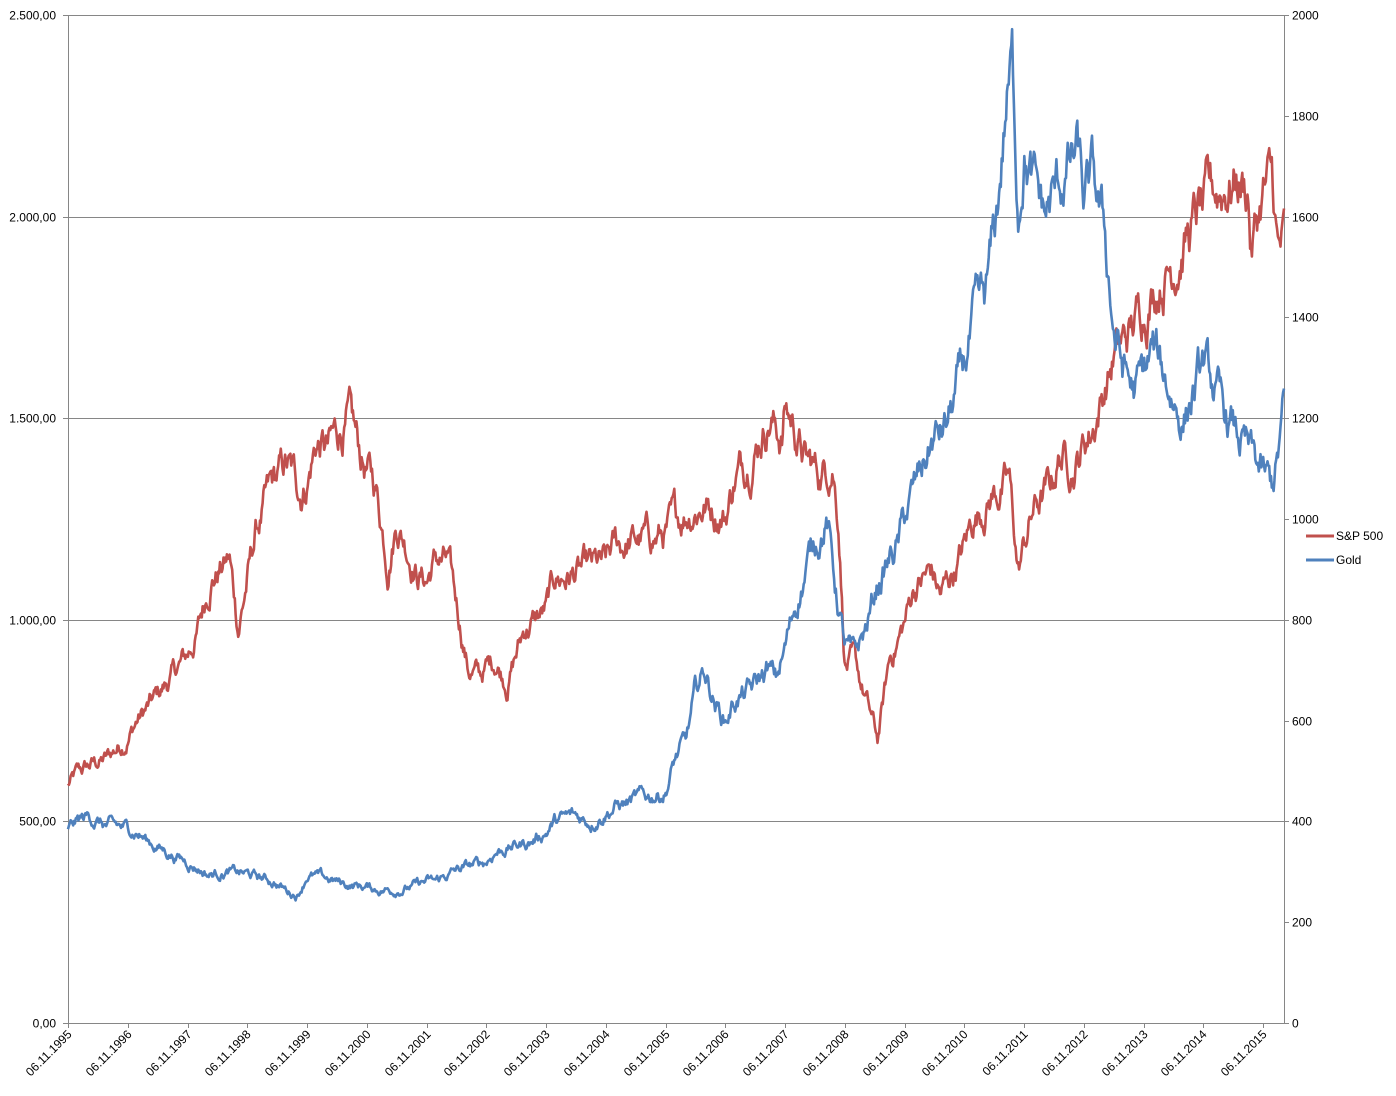  I want to click on right-axis-ticks: 0 200 400 600 800 1000 1200 1400 1600 1800 2000, so click(1301, 520).